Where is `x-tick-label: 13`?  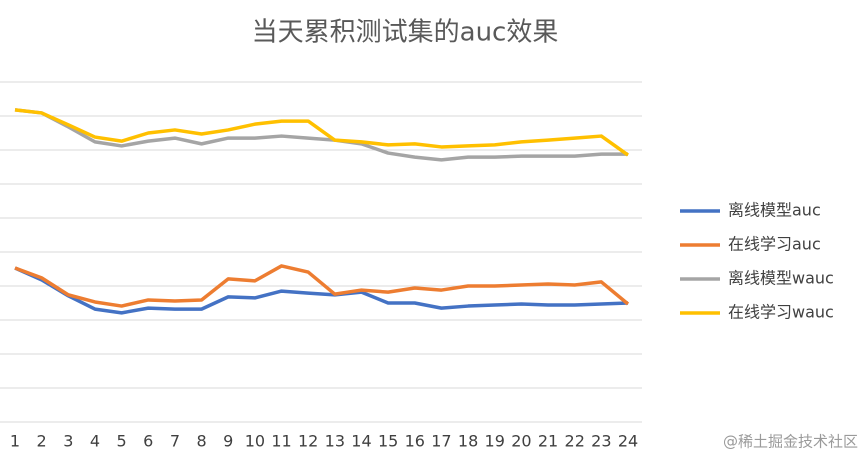
x-tick-label: 13 is located at coordinates (335, 441).